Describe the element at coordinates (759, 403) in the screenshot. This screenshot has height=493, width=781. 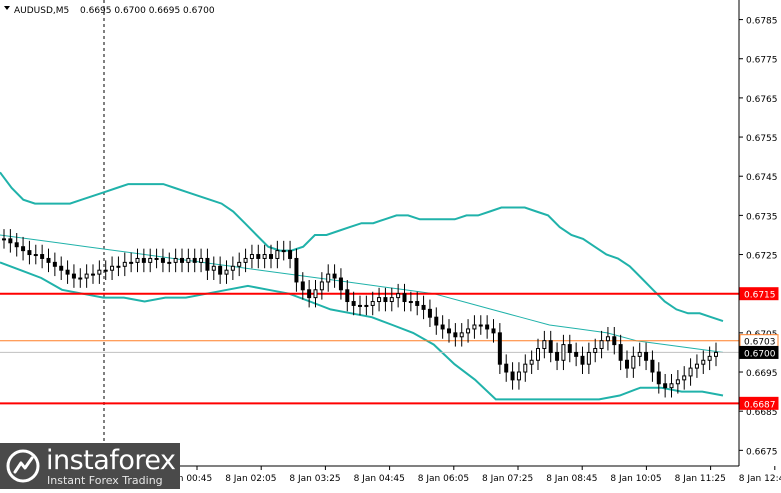
I see `price-label-box` at that location.